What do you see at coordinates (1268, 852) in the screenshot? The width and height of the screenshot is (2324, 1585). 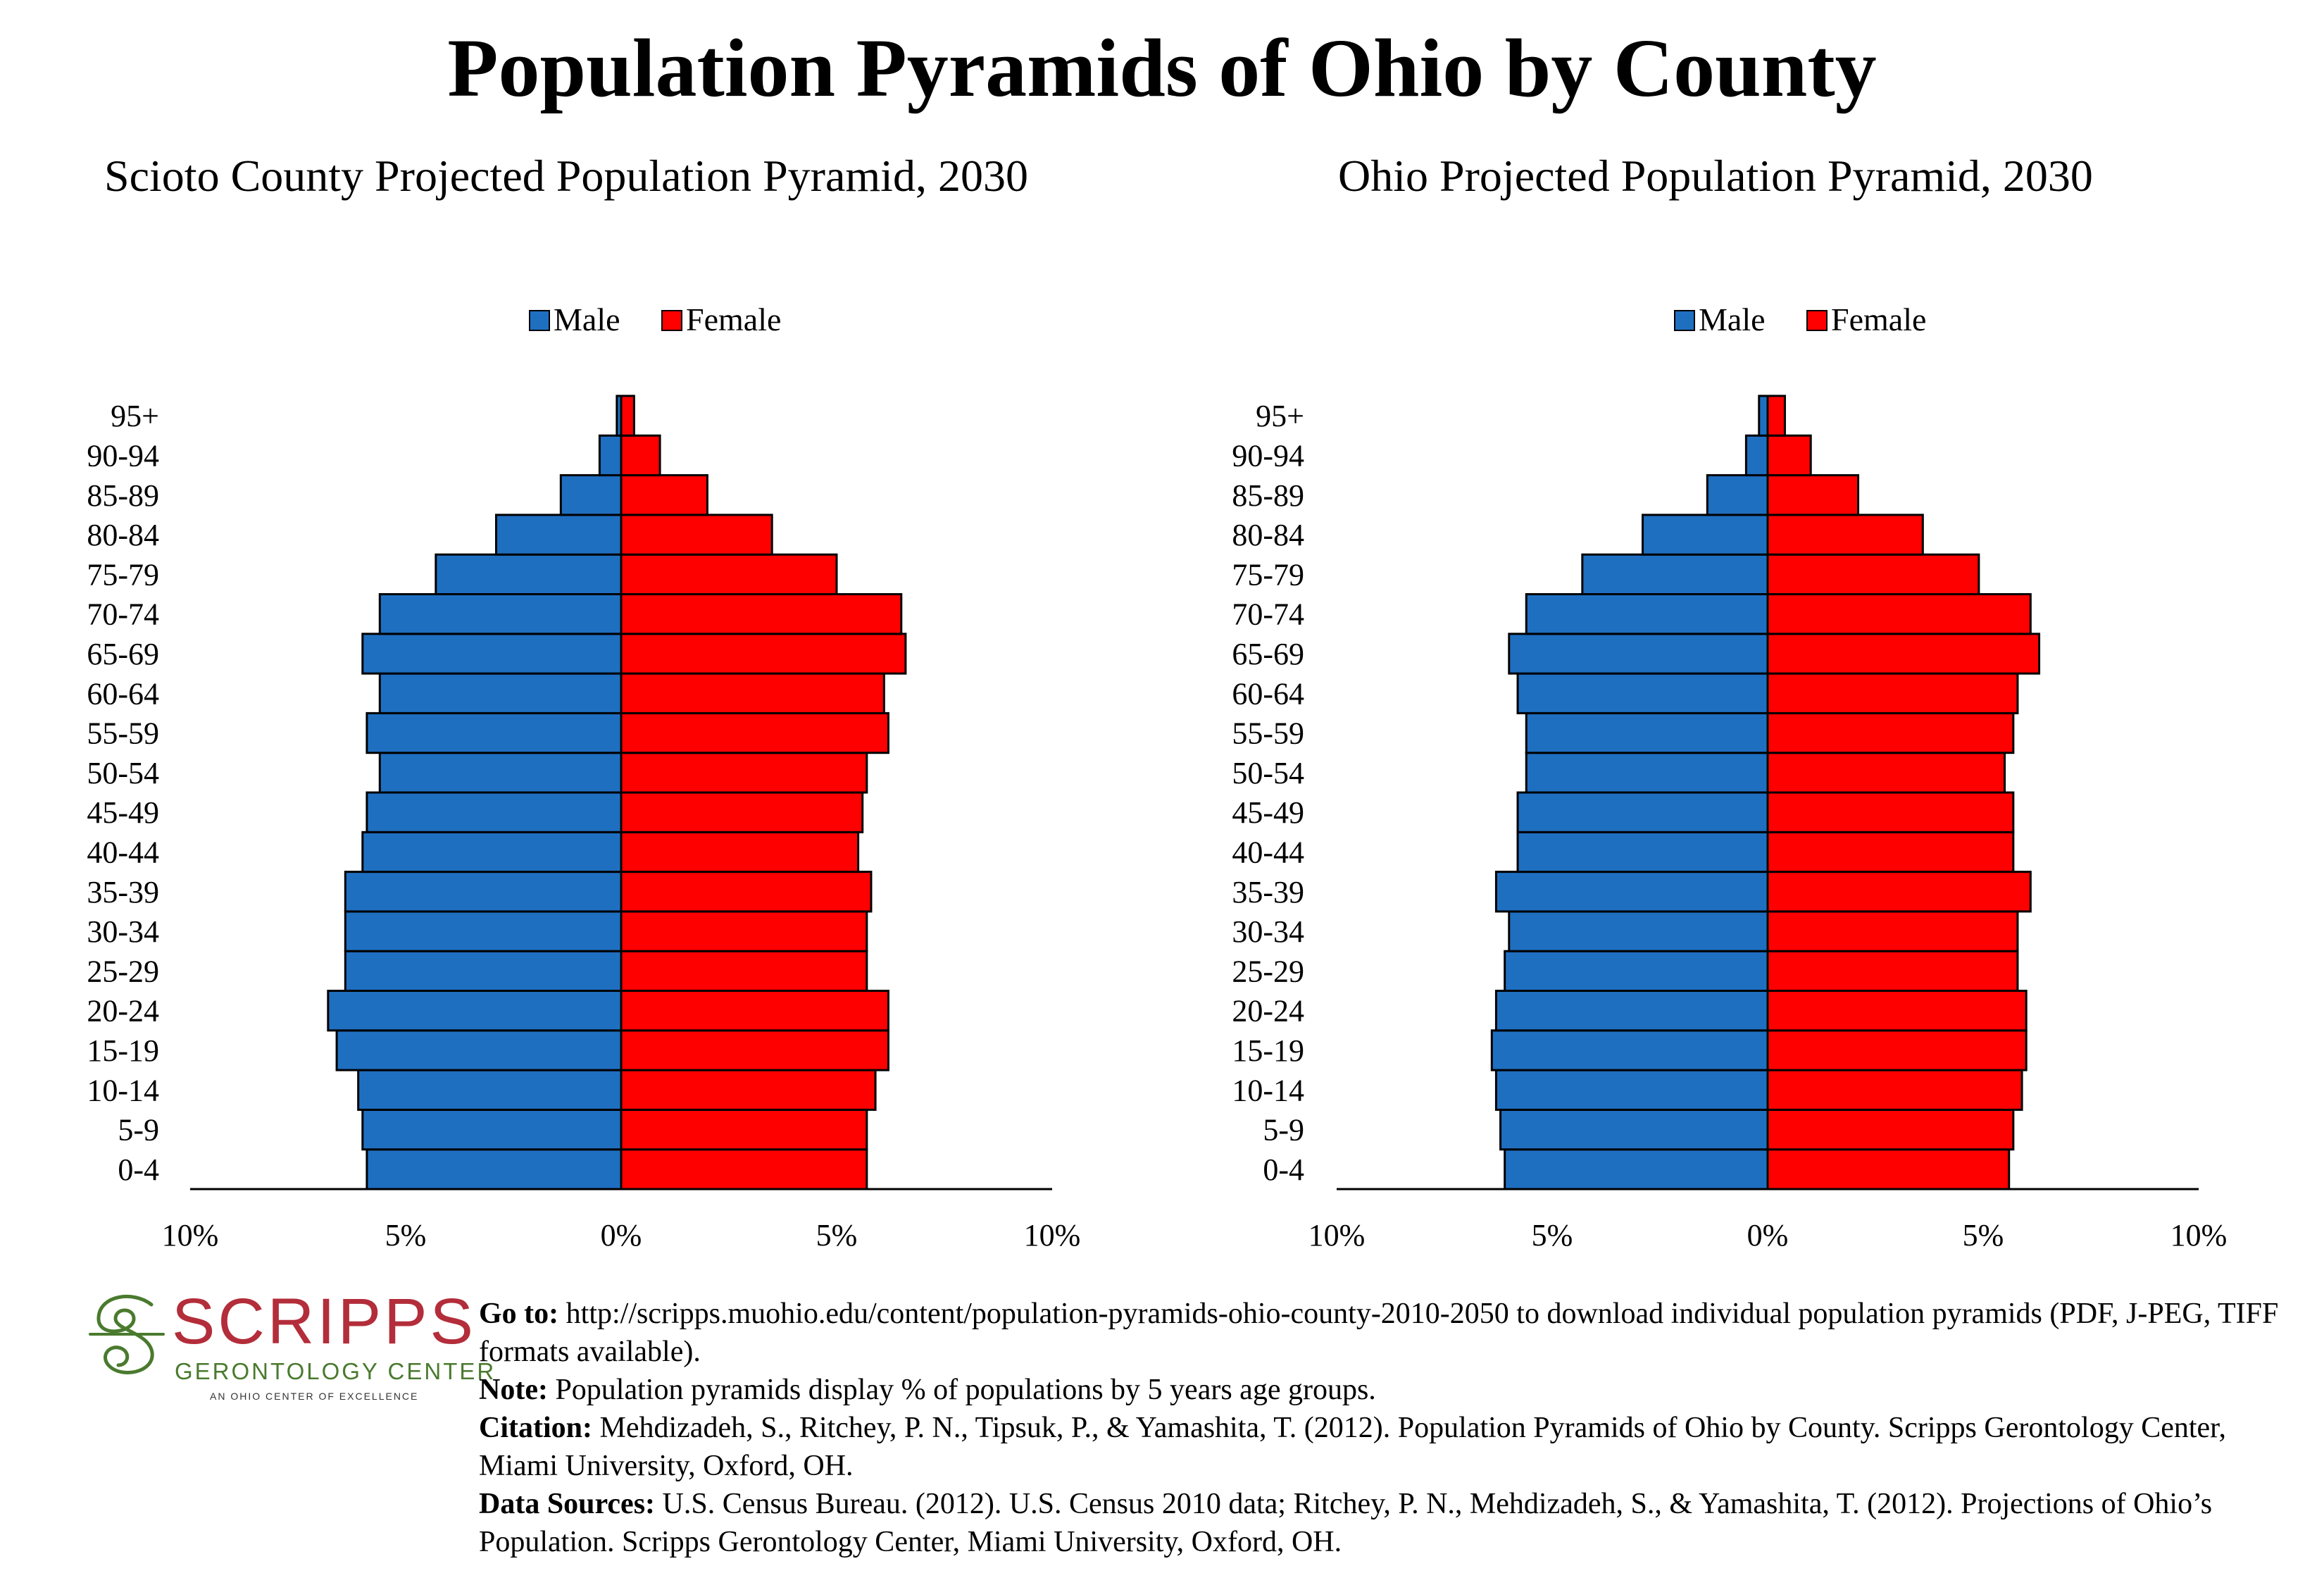 I see `ohio-age-label-40-44: 40-44` at bounding box center [1268, 852].